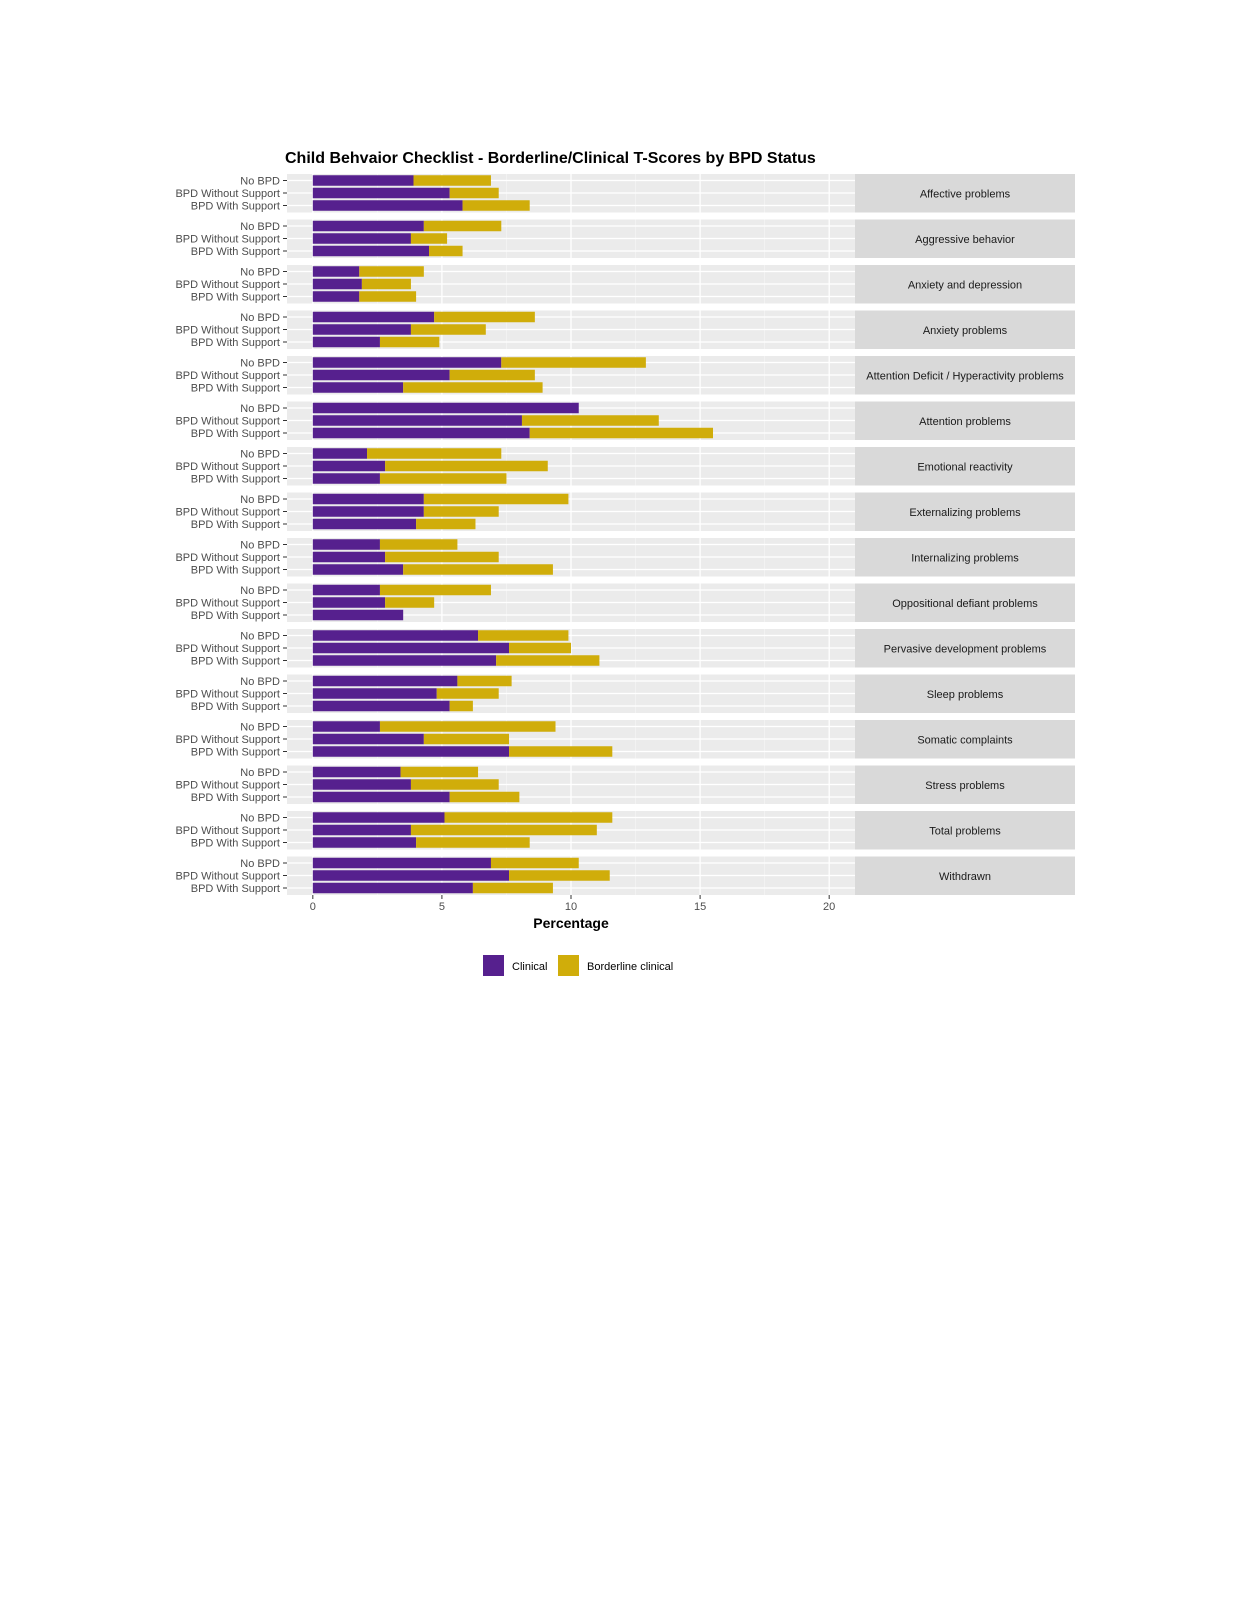 The width and height of the screenshot is (1241, 1606). Describe the element at coordinates (965, 740) in the screenshot. I see `facet-label: Somatic complaints` at that location.